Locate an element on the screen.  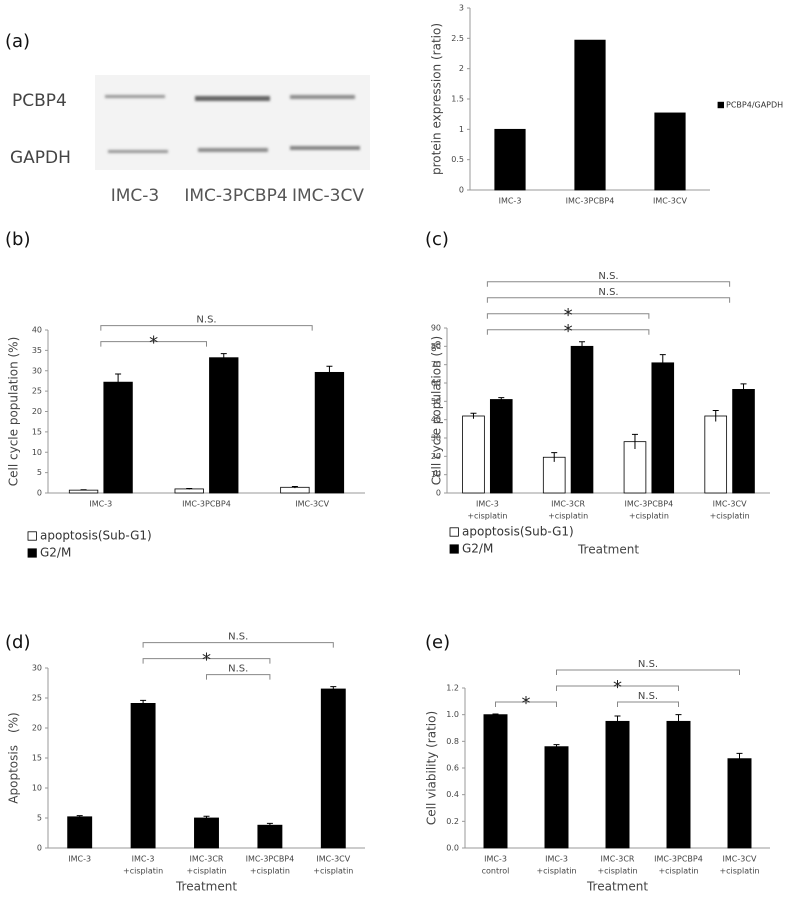
y-tick-label: 3 is located at coordinates (461, 8).